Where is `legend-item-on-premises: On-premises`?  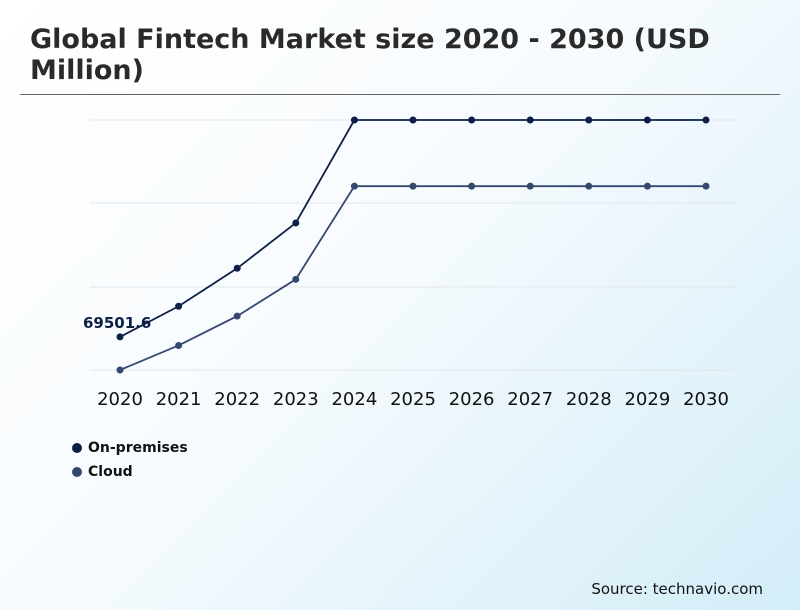 legend-item-on-premises: On-premises is located at coordinates (130, 448).